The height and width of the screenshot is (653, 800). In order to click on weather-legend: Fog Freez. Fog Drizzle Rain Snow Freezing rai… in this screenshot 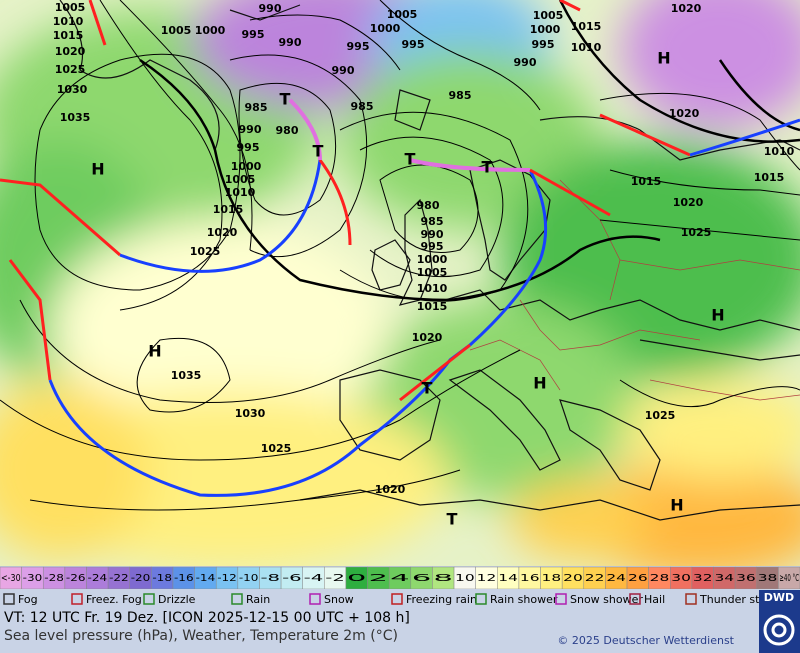, I will do `click(392, 599)`.